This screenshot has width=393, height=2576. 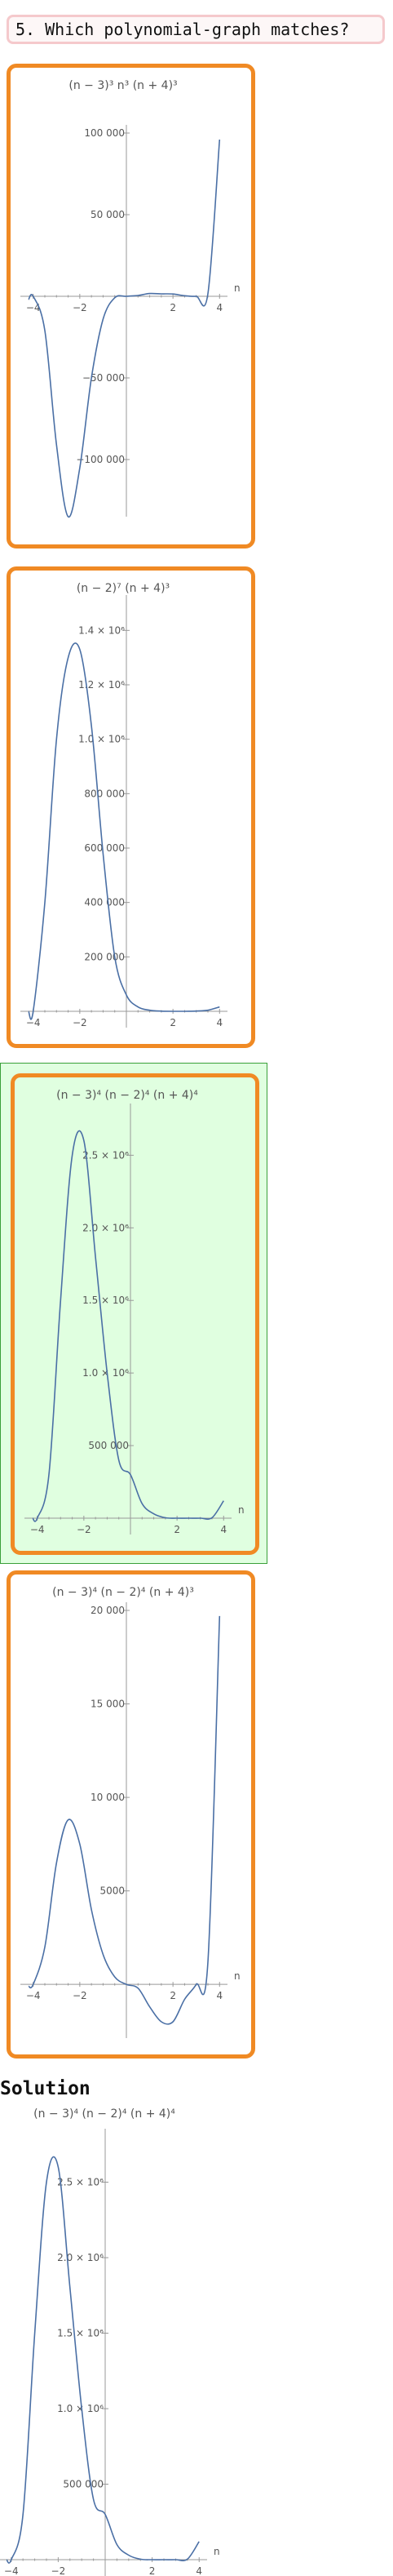 I want to click on plot-title: (n − 2)⁷ (n + 4)³, so click(x=123, y=588).